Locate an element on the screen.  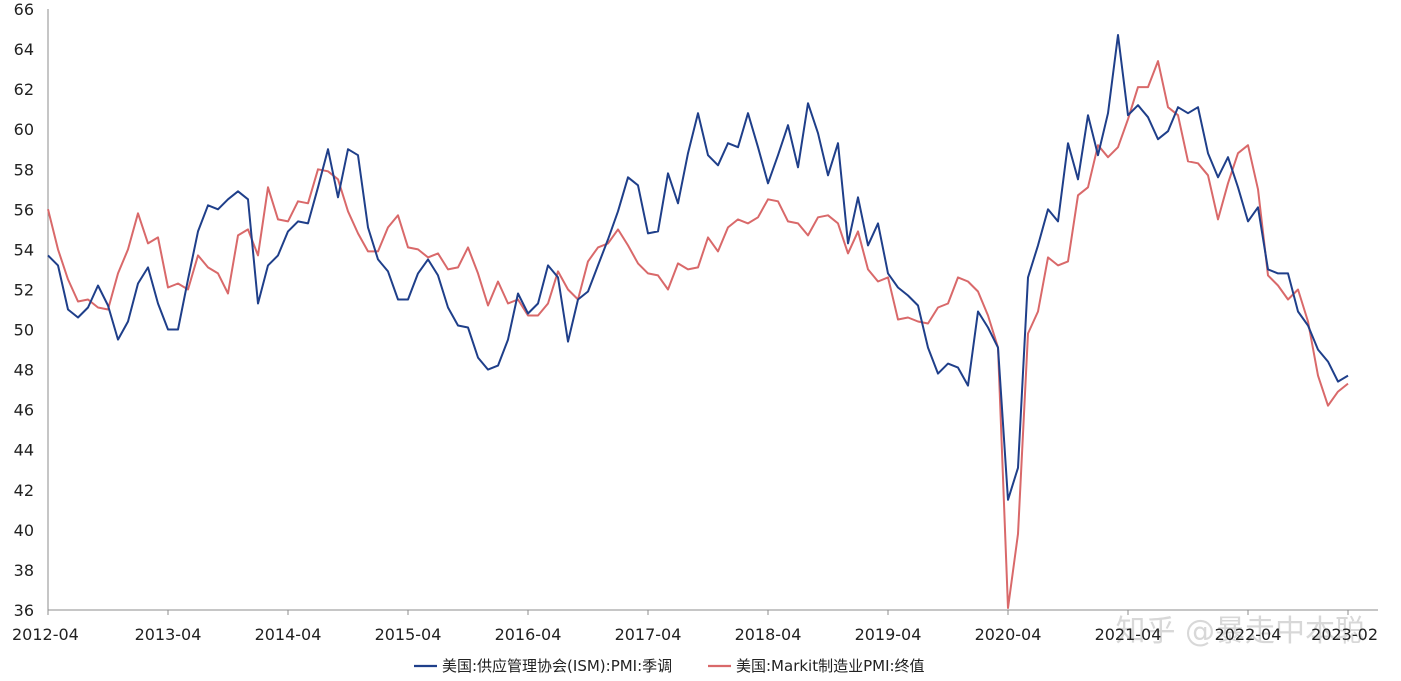
y-tick-label: 58 is located at coordinates (24, 169).